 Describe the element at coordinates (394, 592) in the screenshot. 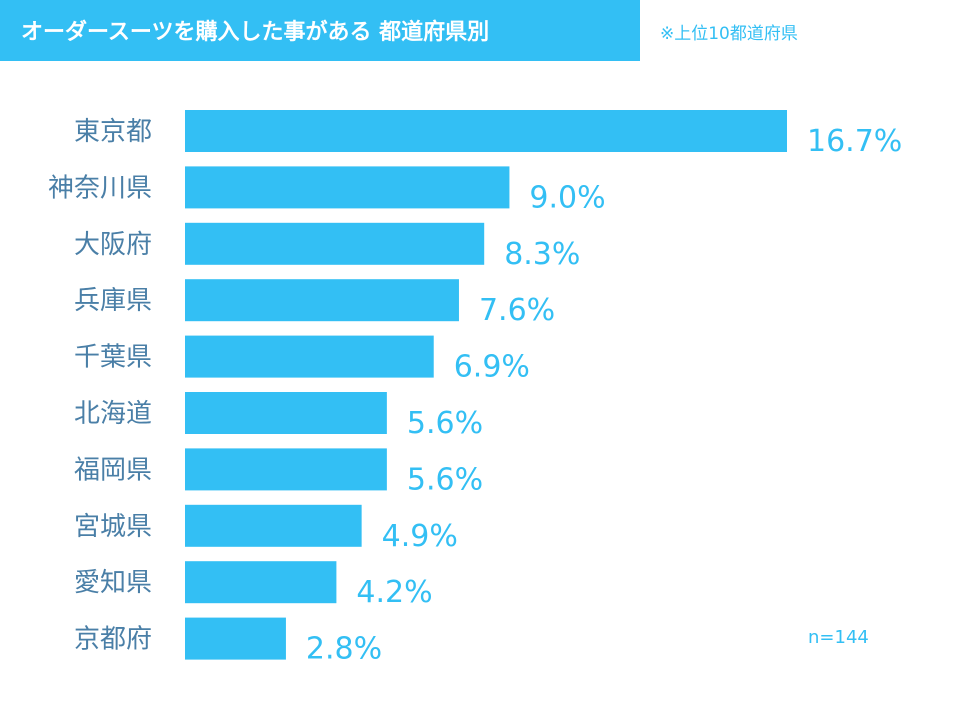

I see `value-label: 4.2%` at that location.